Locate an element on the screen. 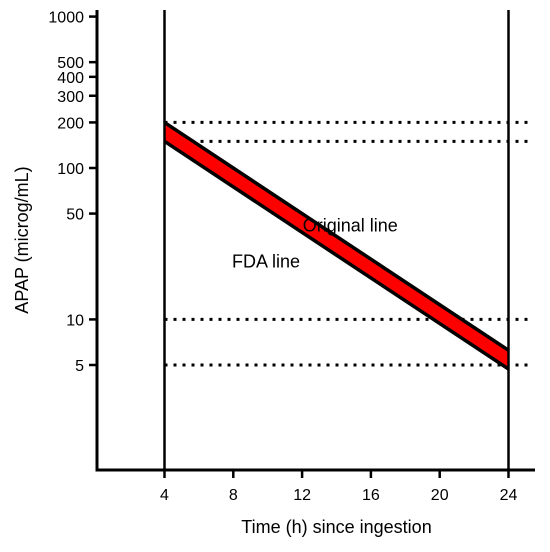 The image size is (550, 552). x-tick-label: 4 is located at coordinates (164, 495).